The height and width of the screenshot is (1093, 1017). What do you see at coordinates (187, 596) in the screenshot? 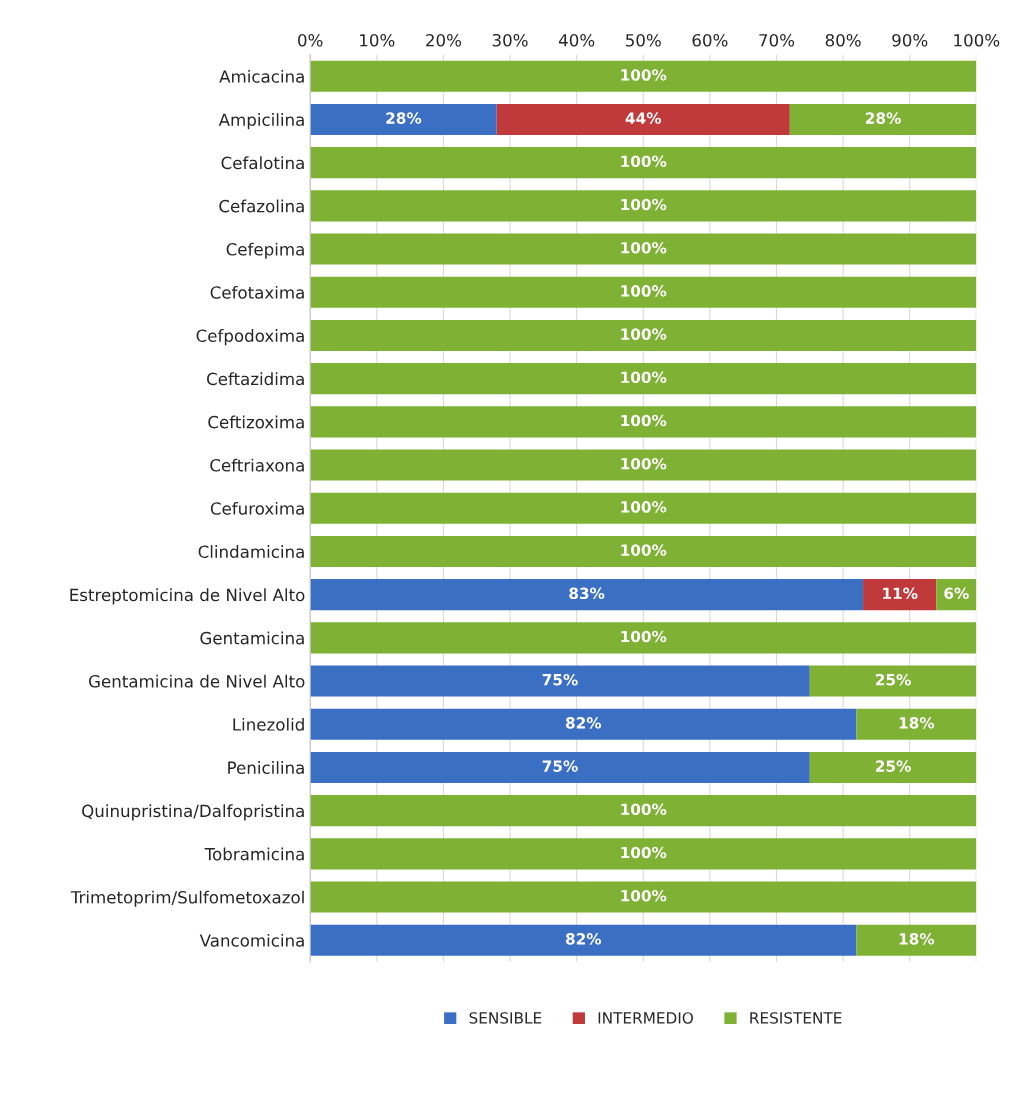
I see `y-tick-label: Estreptomicina de Nivel Alto` at bounding box center [187, 596].